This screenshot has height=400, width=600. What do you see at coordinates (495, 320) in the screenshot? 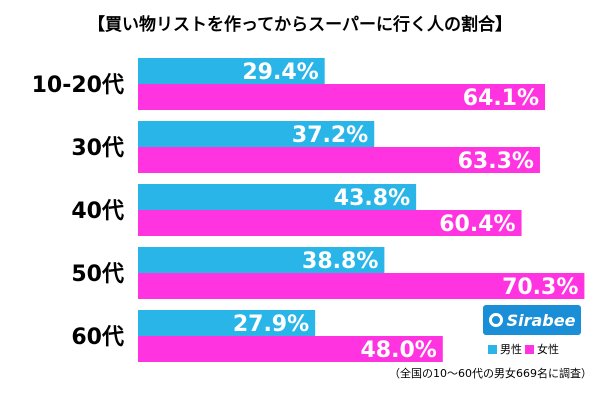
I see `sirabee-logo-icon` at bounding box center [495, 320].